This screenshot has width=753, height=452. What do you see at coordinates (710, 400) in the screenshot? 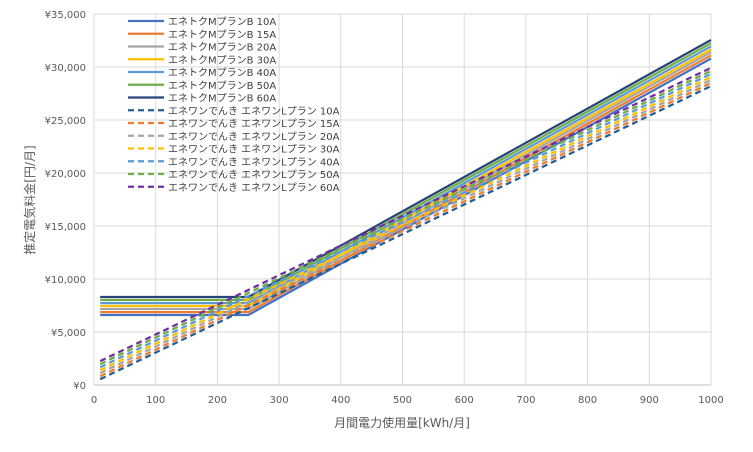
I see `x-tick-label: 1000` at bounding box center [710, 400].